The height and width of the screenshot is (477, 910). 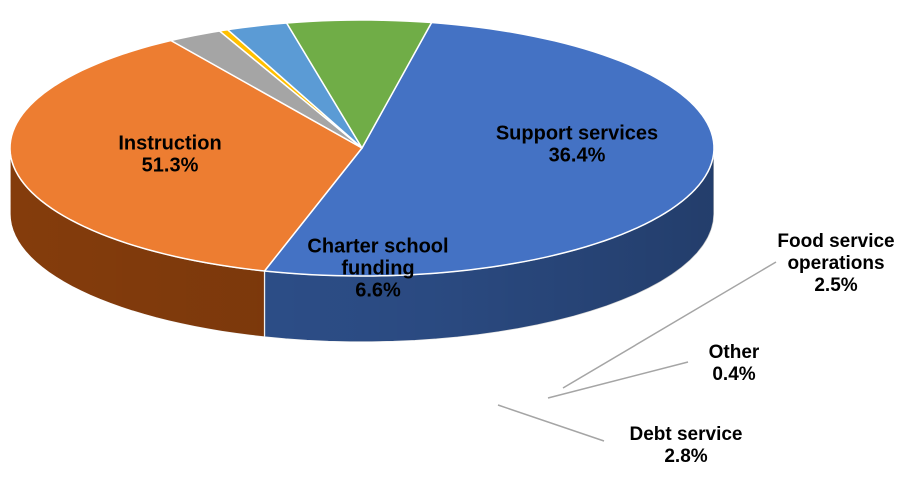 What do you see at coordinates (551, 423) in the screenshot?
I see `leader-line-debt-service` at bounding box center [551, 423].